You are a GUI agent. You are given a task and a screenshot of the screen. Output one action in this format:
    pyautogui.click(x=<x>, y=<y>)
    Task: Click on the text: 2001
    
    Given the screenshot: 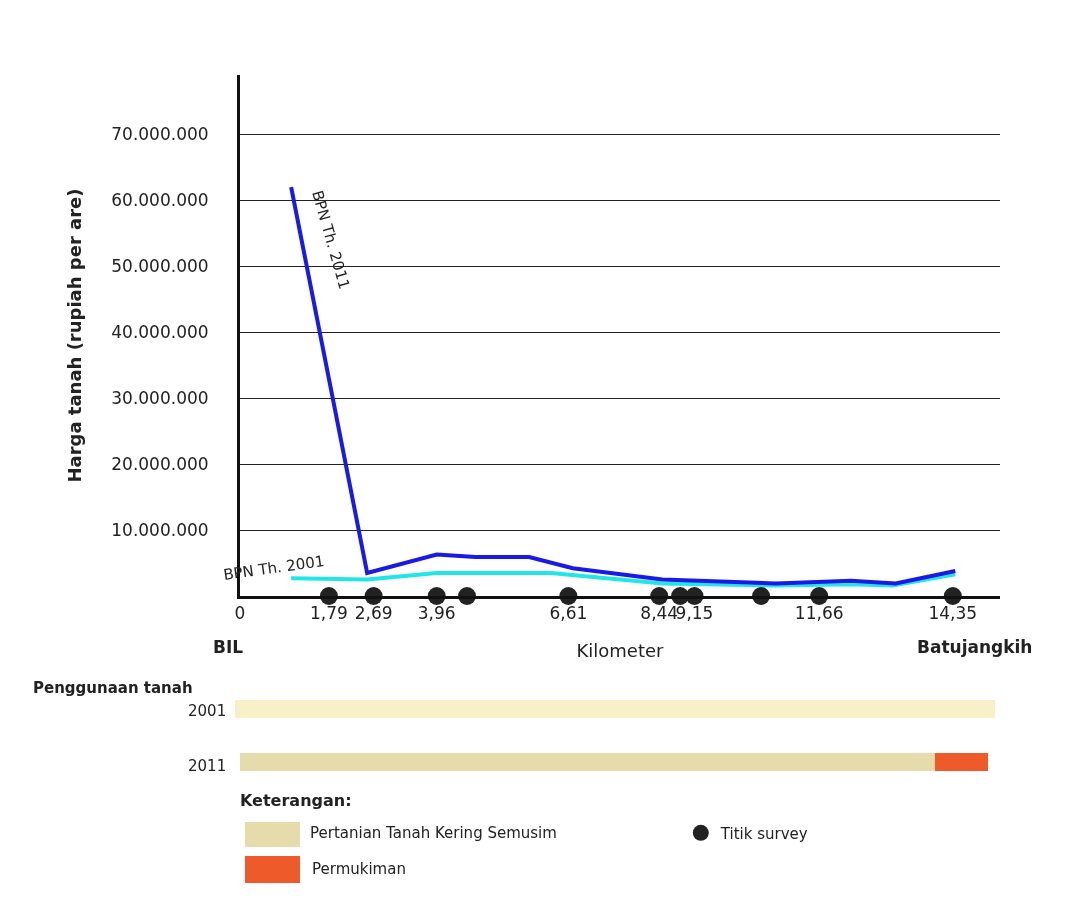 What is the action you would take?
    pyautogui.click(x=207, y=711)
    